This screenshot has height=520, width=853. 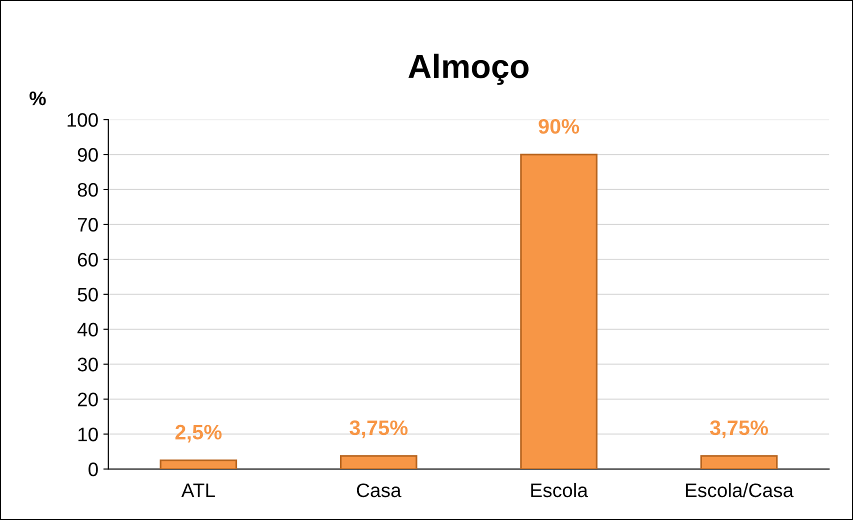 What do you see at coordinates (93, 469) in the screenshot?
I see `y-tick-label: 0` at bounding box center [93, 469].